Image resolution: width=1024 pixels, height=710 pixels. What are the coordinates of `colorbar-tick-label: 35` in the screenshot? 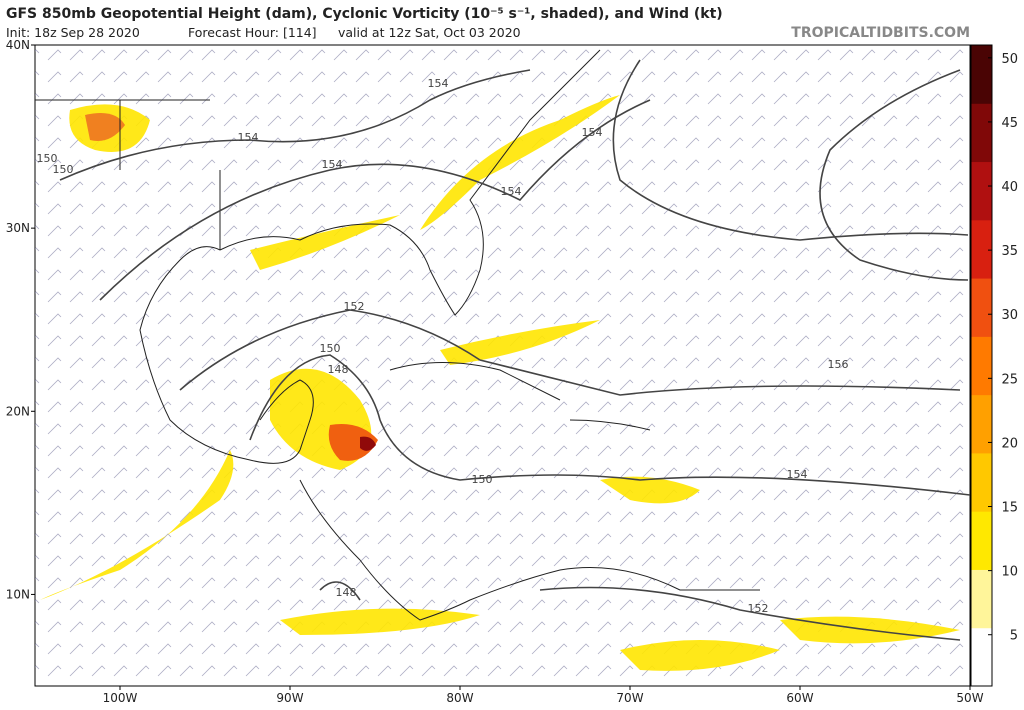 It's located at (1009, 251).